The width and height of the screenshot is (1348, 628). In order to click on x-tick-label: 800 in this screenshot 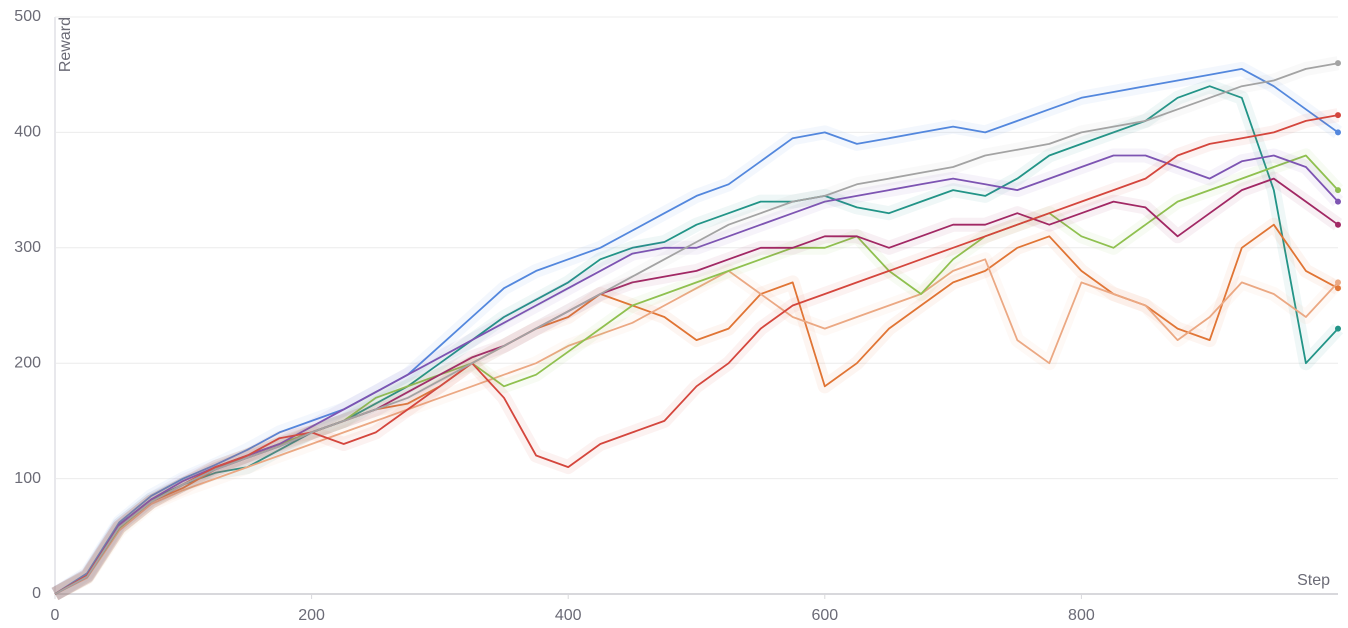, I will do `click(1081, 615)`.